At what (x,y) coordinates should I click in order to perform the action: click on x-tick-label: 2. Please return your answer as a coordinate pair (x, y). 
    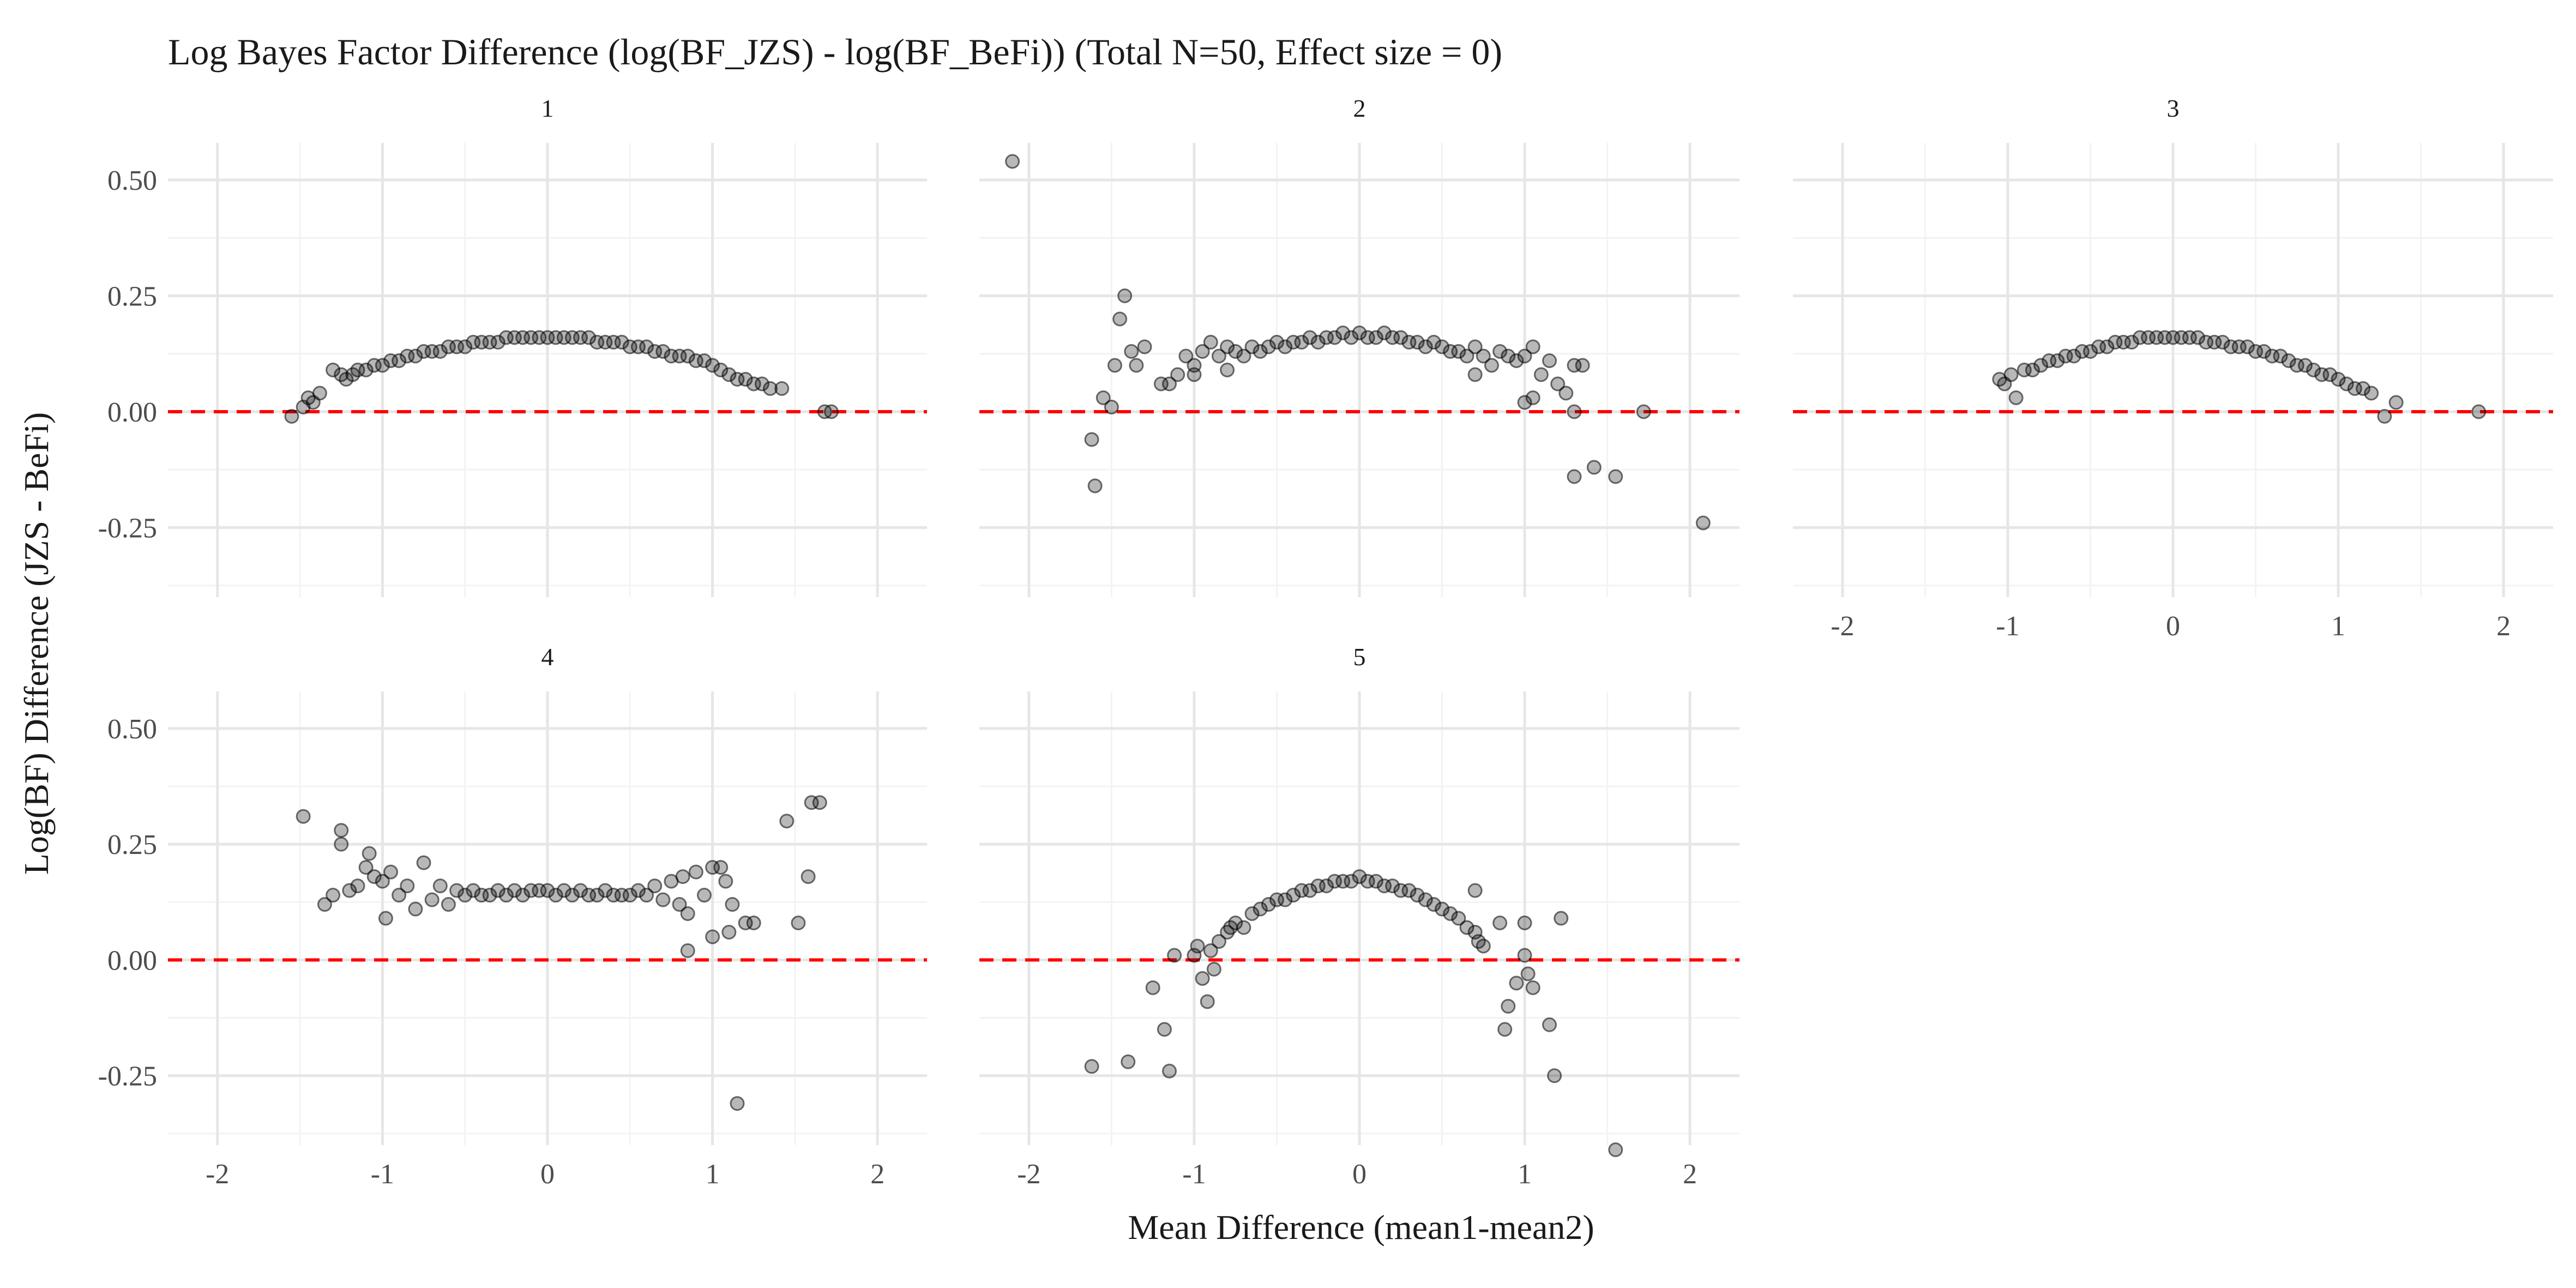
    Looking at the image, I should click on (877, 1174).